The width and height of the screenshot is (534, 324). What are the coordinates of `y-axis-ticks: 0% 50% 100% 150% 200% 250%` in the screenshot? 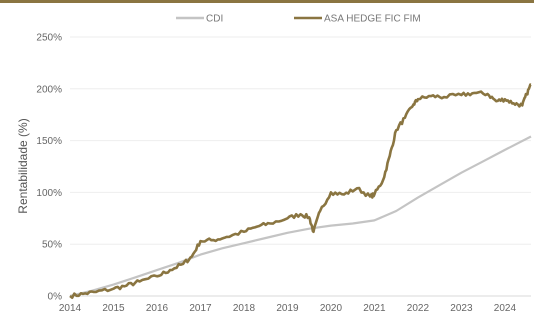 It's located at (49, 168).